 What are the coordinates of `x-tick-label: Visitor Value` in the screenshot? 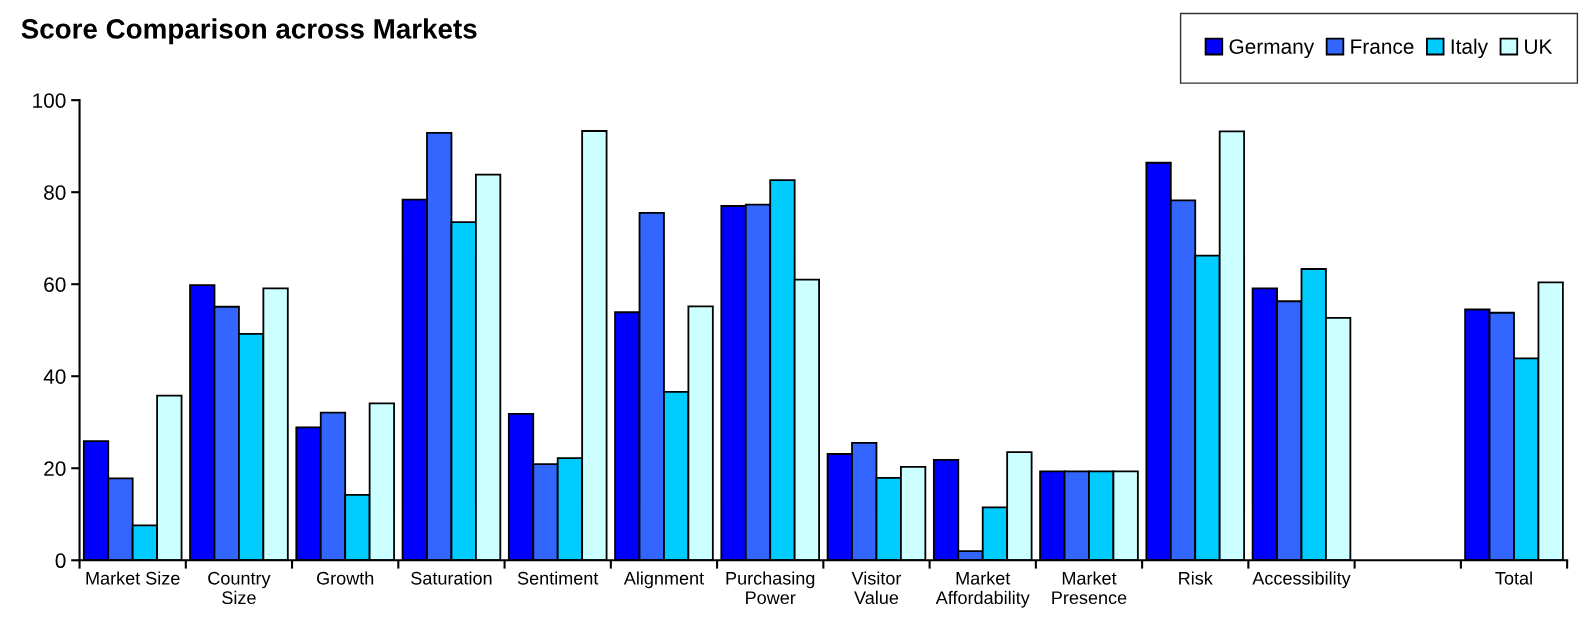 It's located at (876, 588).